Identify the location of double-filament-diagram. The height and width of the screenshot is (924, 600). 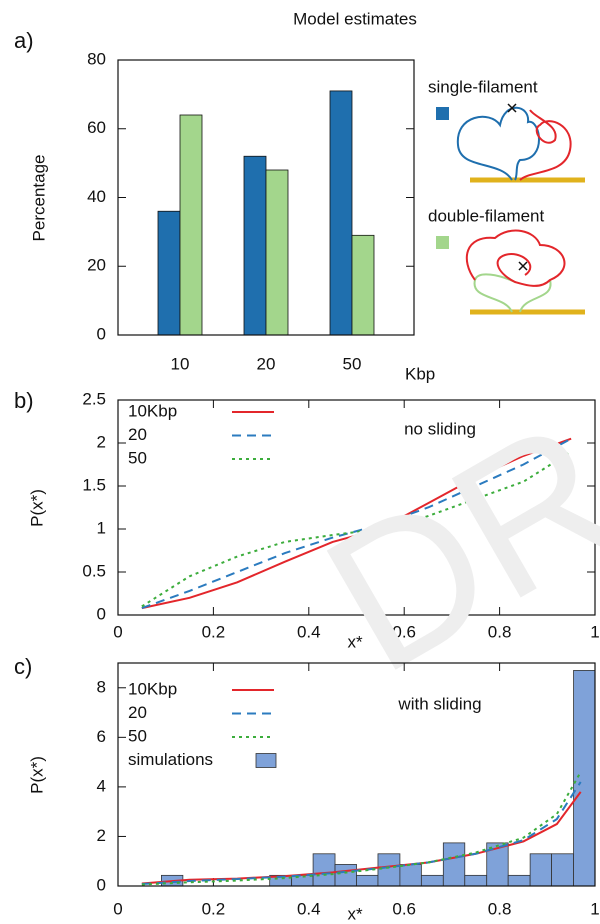
(525, 272).